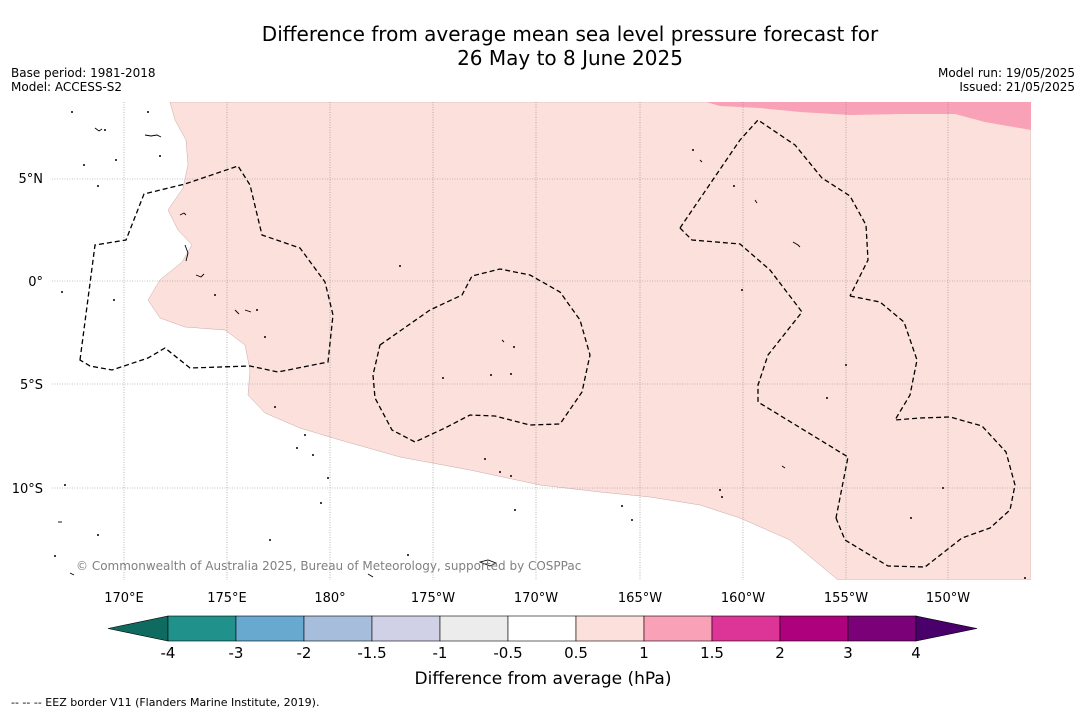 This screenshot has height=713, width=1085. I want to click on latitude-labels: 5°N 0° 5°S 10°S, so click(27, 334).